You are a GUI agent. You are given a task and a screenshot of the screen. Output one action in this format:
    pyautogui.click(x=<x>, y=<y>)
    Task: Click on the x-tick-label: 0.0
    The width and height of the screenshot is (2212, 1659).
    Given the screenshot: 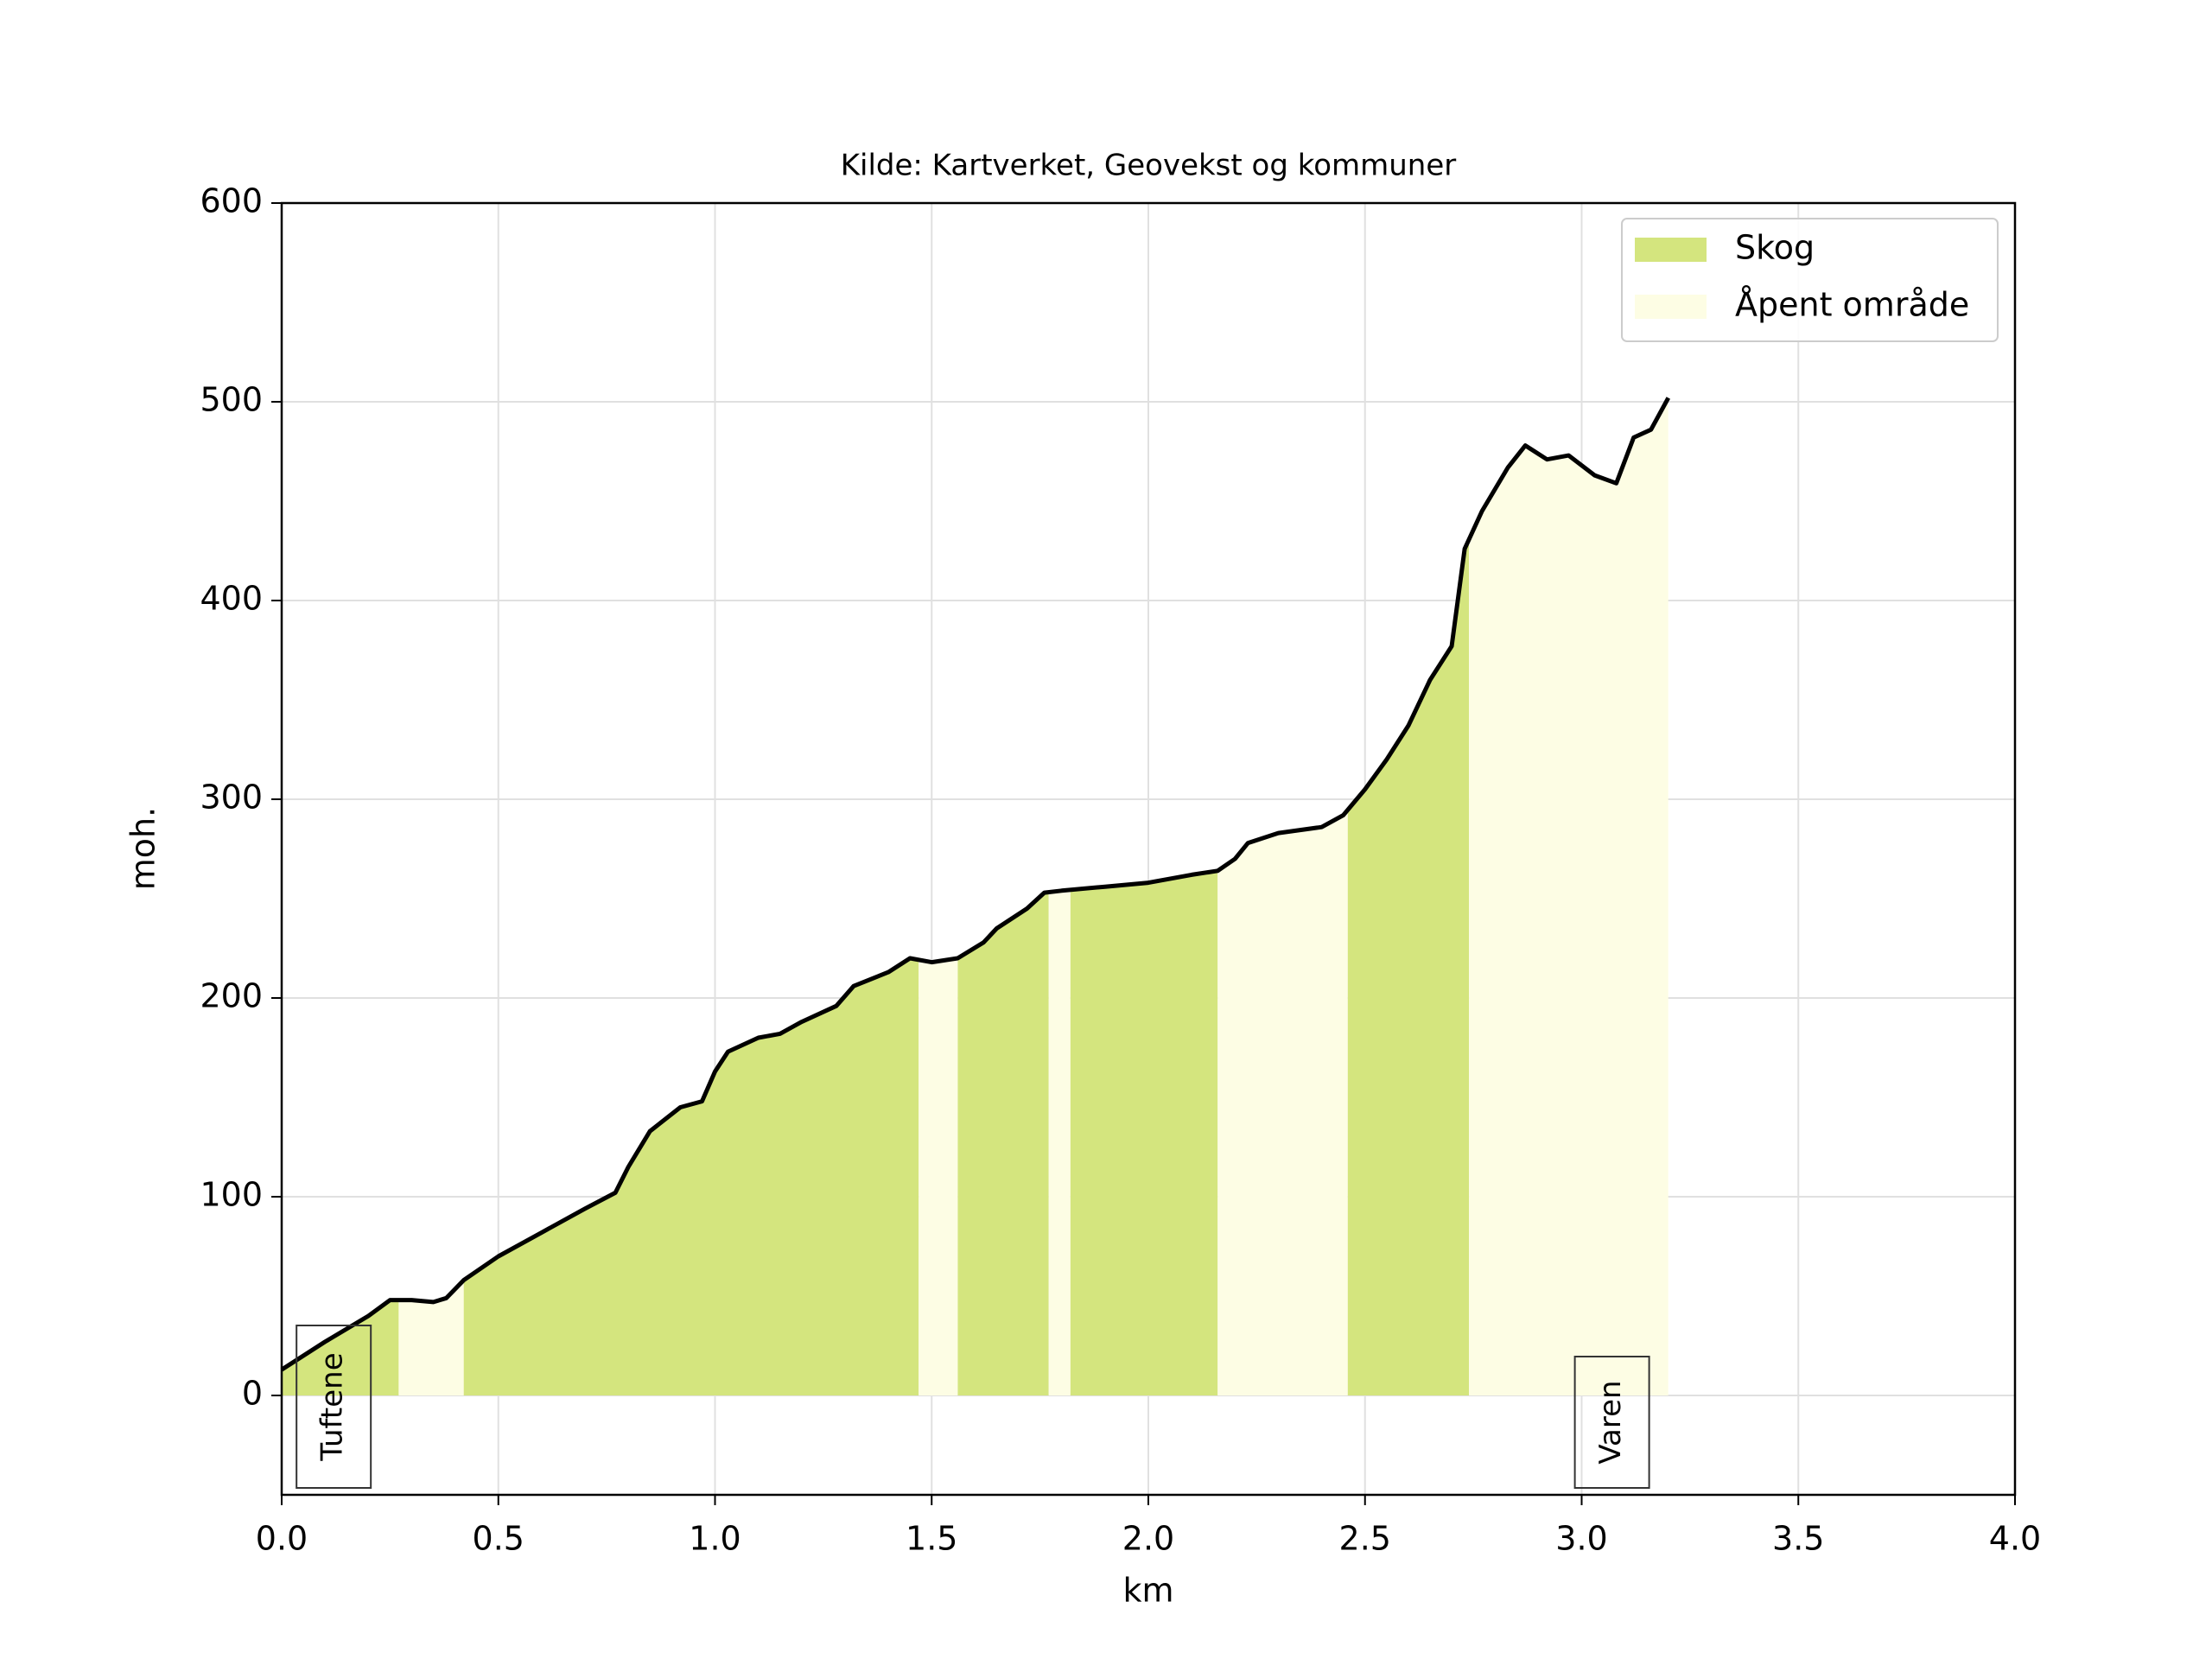 What is the action you would take?
    pyautogui.click(x=282, y=1539)
    